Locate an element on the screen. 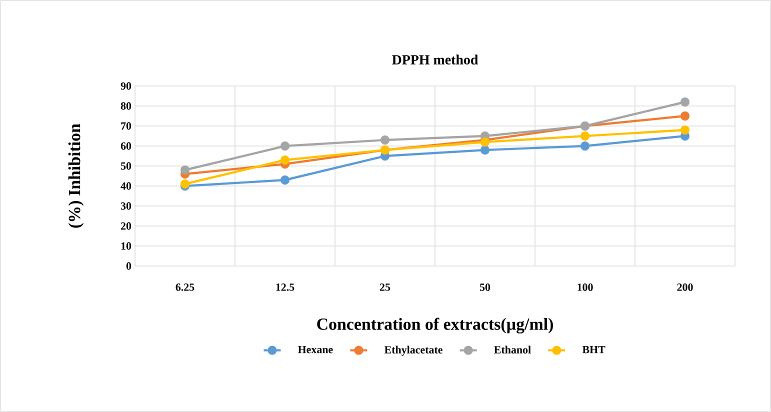 This screenshot has height=412, width=771. x-tick-label: 25 is located at coordinates (385, 287).